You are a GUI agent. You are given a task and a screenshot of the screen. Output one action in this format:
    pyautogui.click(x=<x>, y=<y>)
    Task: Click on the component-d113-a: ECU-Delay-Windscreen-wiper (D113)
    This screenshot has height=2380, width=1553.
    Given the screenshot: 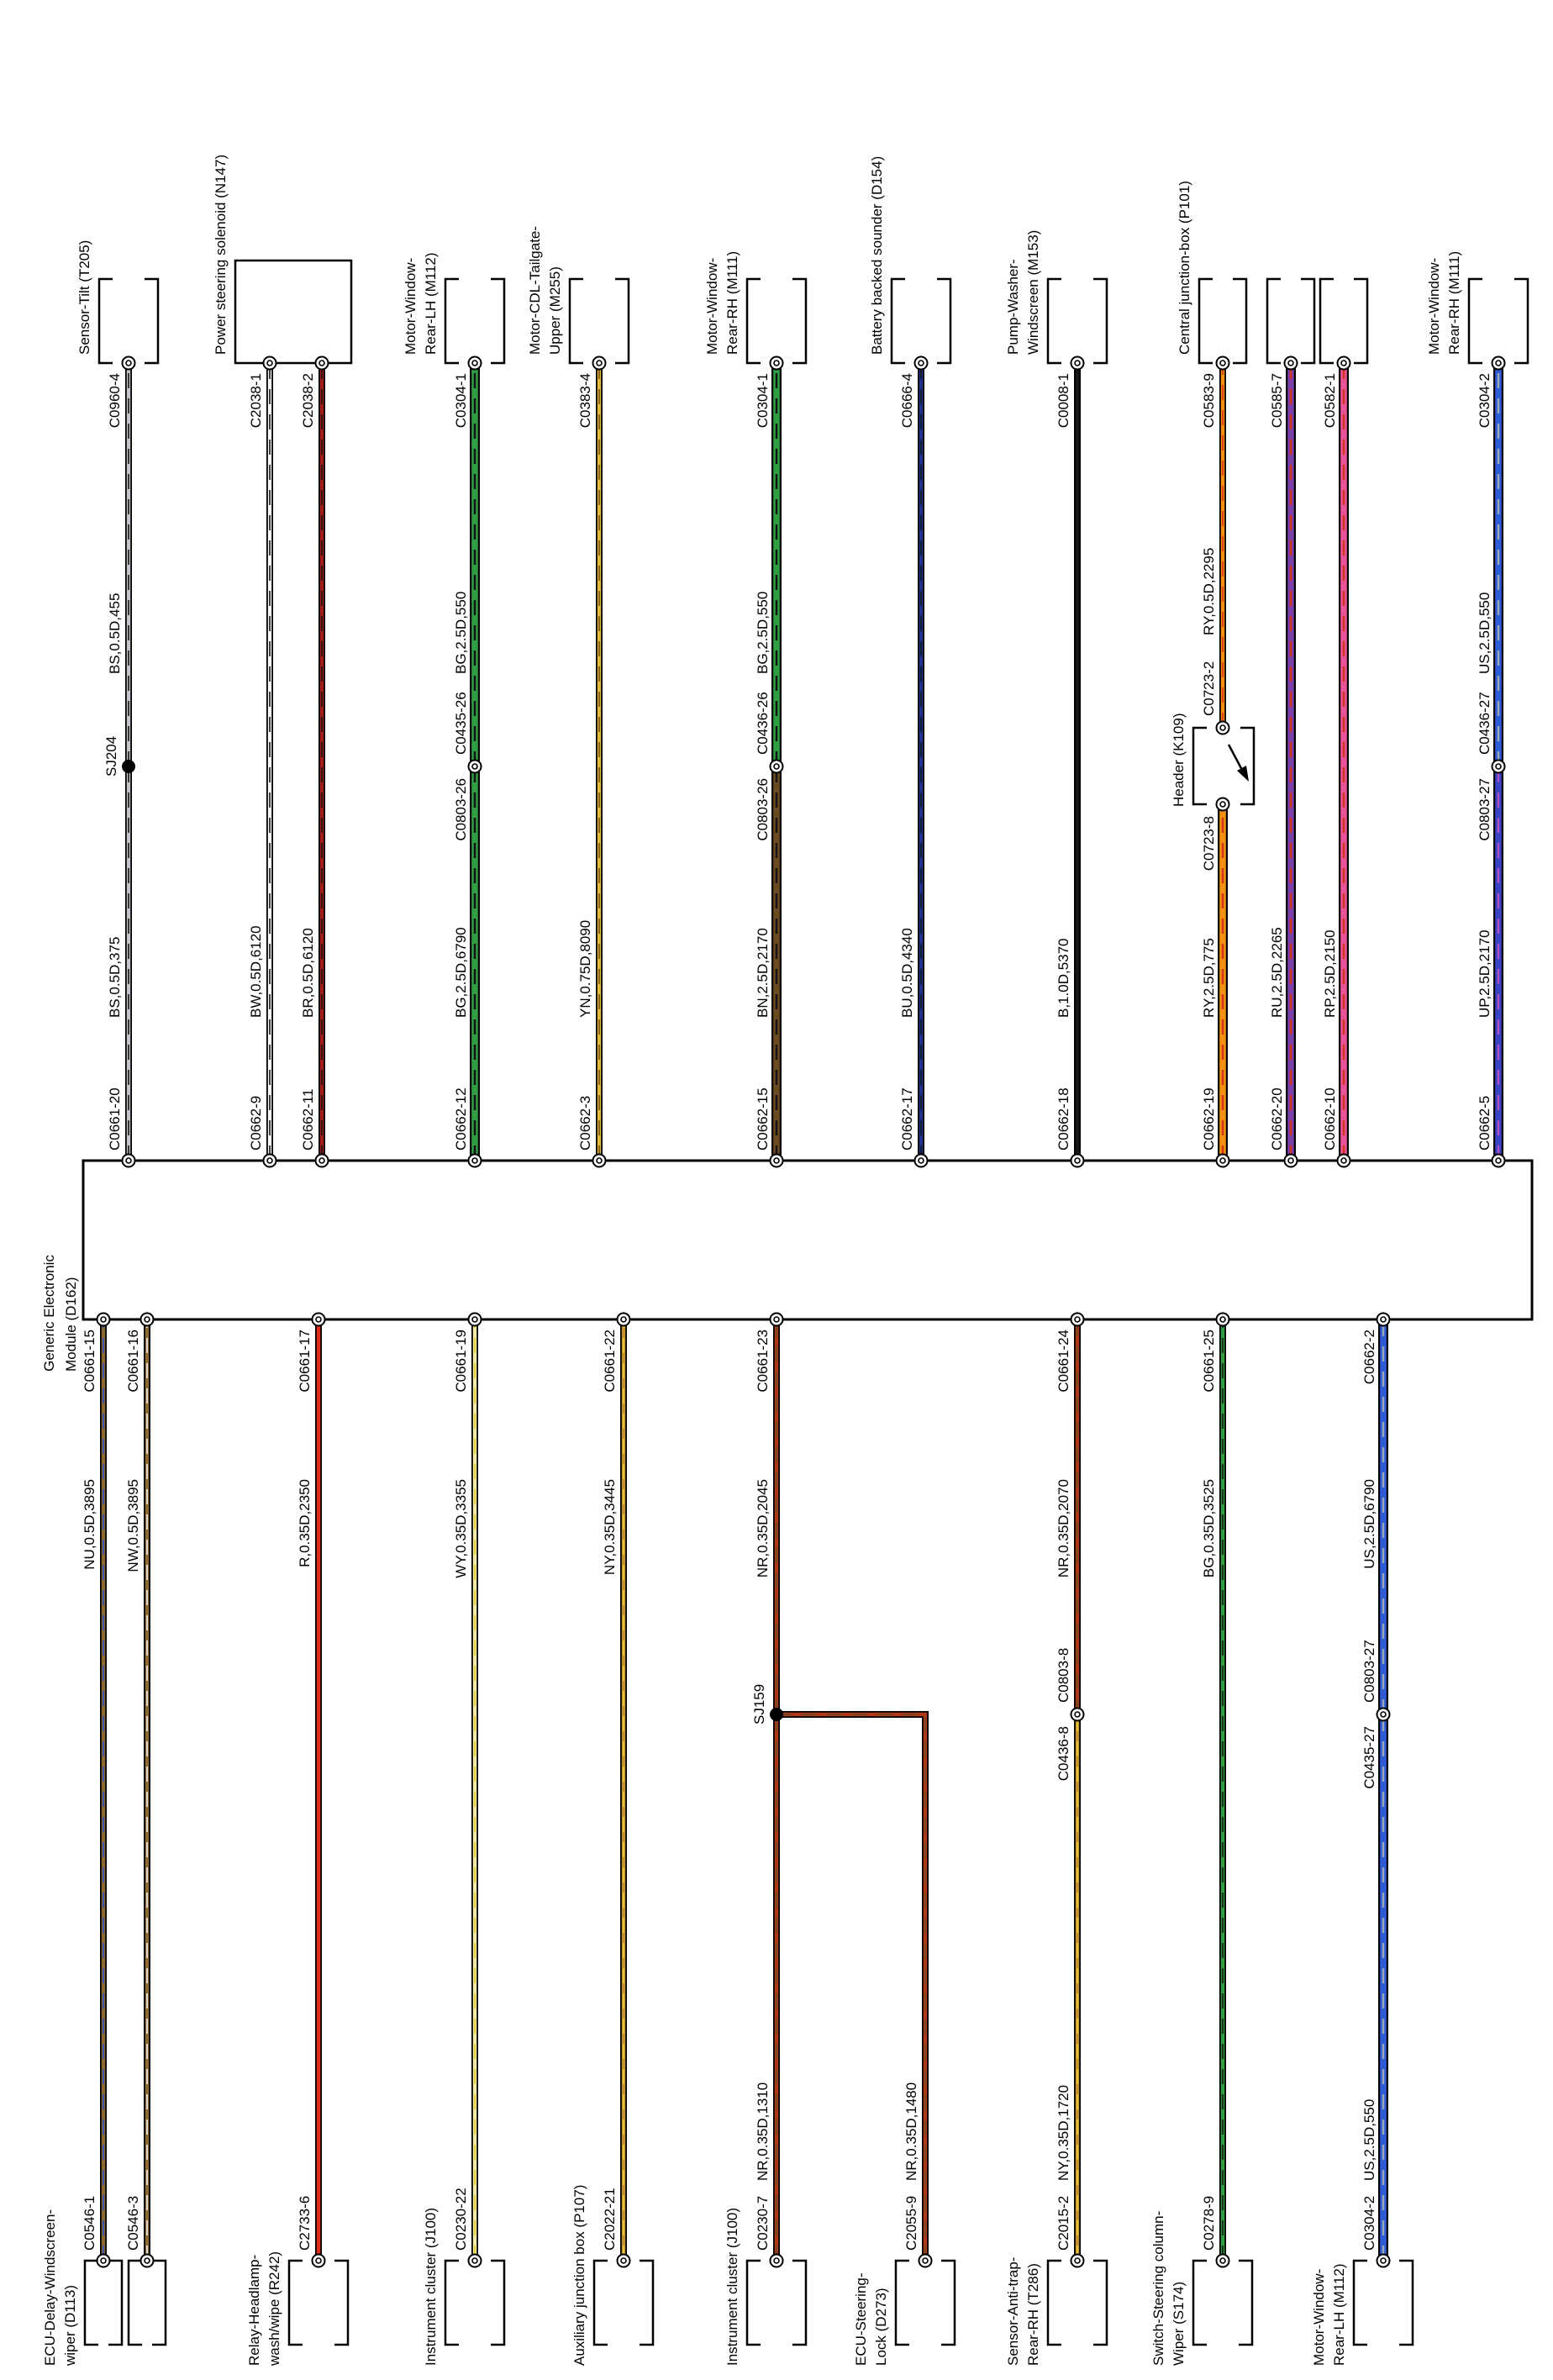 What is the action you would take?
    pyautogui.click(x=83, y=2288)
    